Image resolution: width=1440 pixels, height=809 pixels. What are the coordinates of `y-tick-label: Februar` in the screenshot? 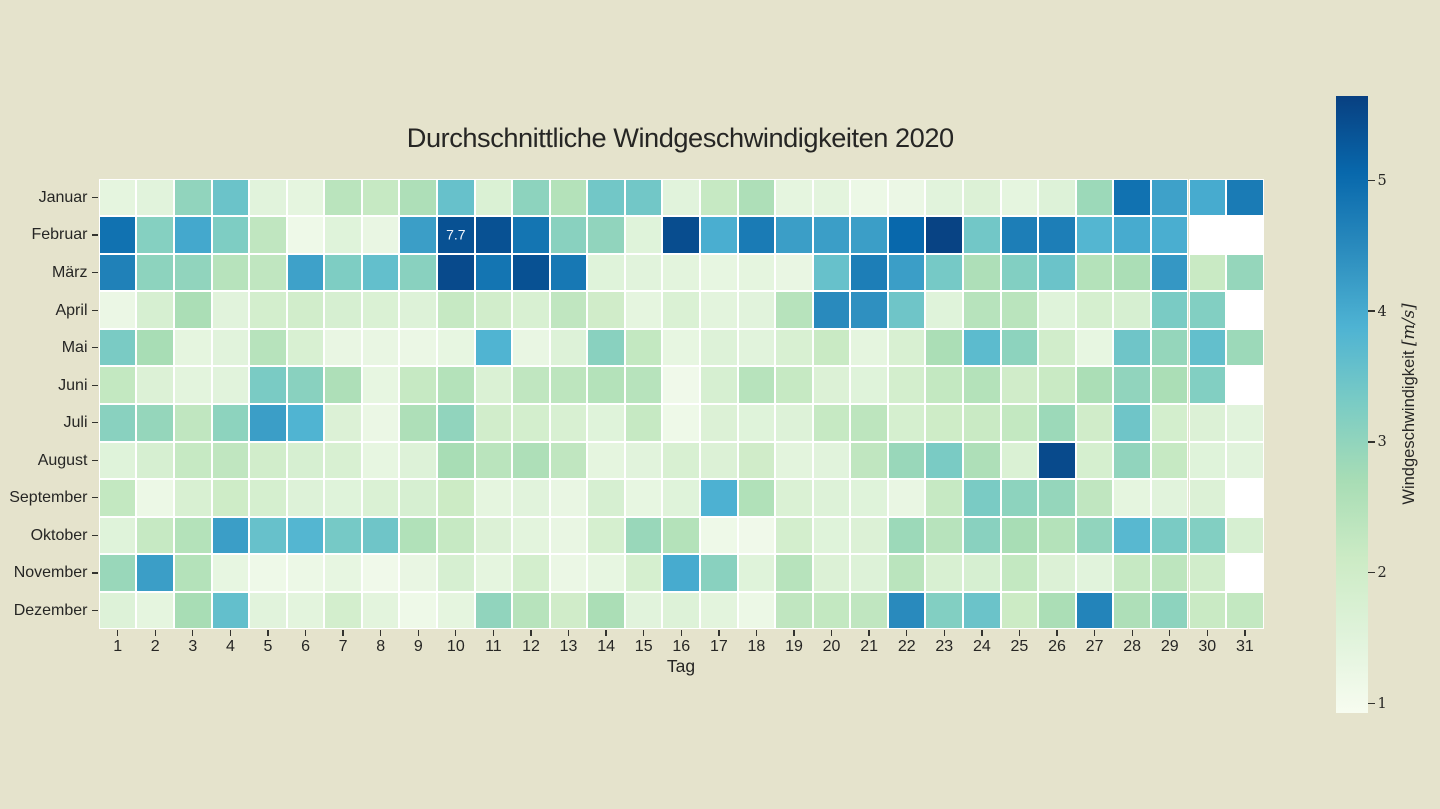 It's located at (59, 235).